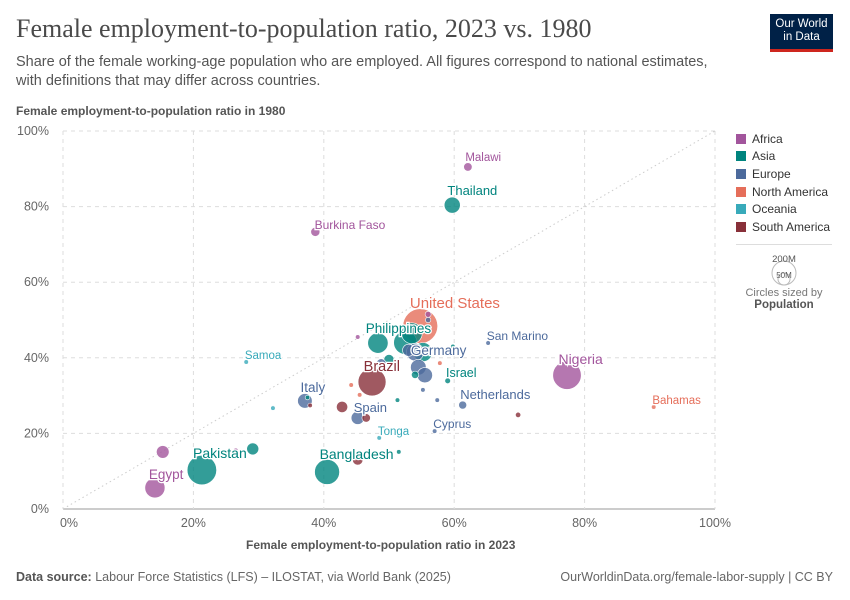 The height and width of the screenshot is (600, 850). What do you see at coordinates (463, 405) in the screenshot?
I see `data-point-netherlands` at bounding box center [463, 405].